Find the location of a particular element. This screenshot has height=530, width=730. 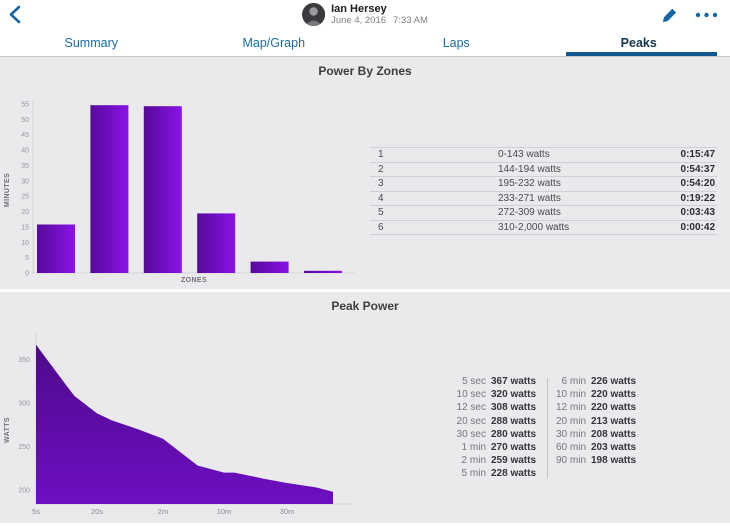

peak-duration: 20 min is located at coordinates (570, 421).